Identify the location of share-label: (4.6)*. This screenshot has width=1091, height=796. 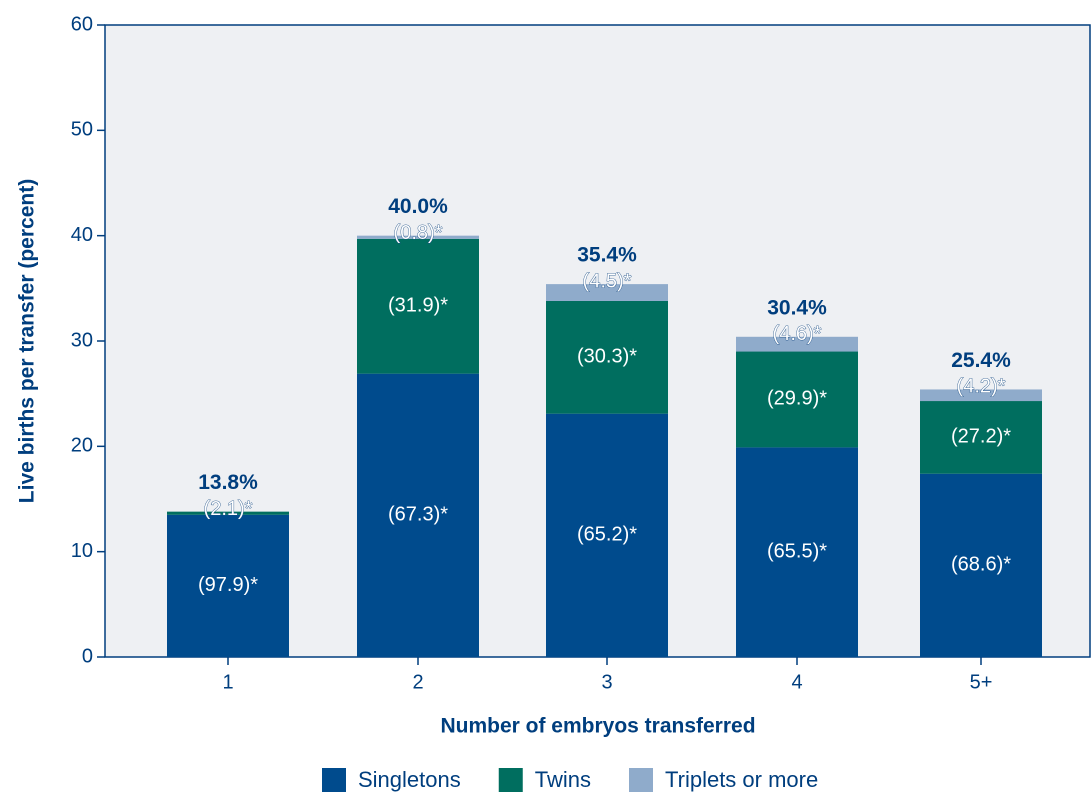
(797, 334).